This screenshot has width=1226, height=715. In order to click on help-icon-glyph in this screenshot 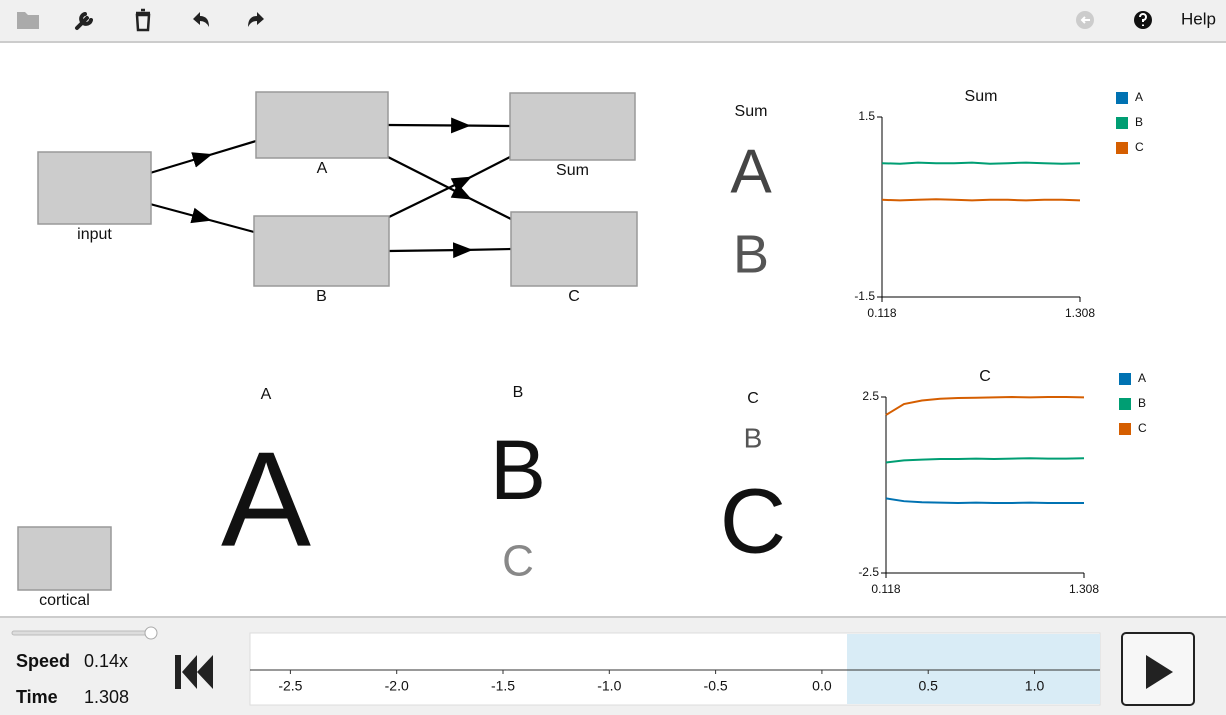, I will do `click(1143, 19)`.